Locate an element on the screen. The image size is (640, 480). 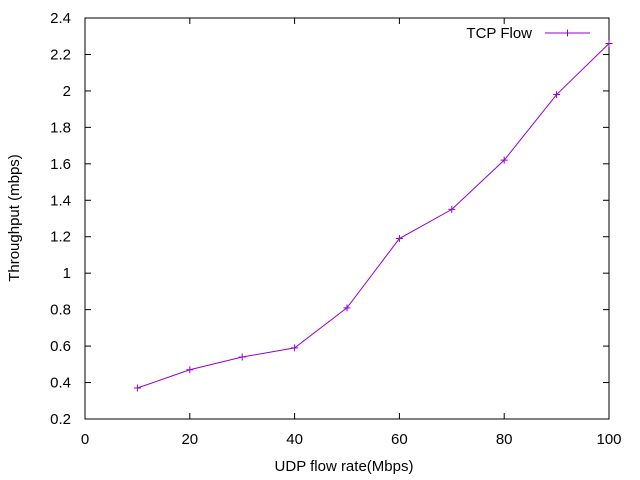
y-tick-label: 1.4 is located at coordinates (60, 200).